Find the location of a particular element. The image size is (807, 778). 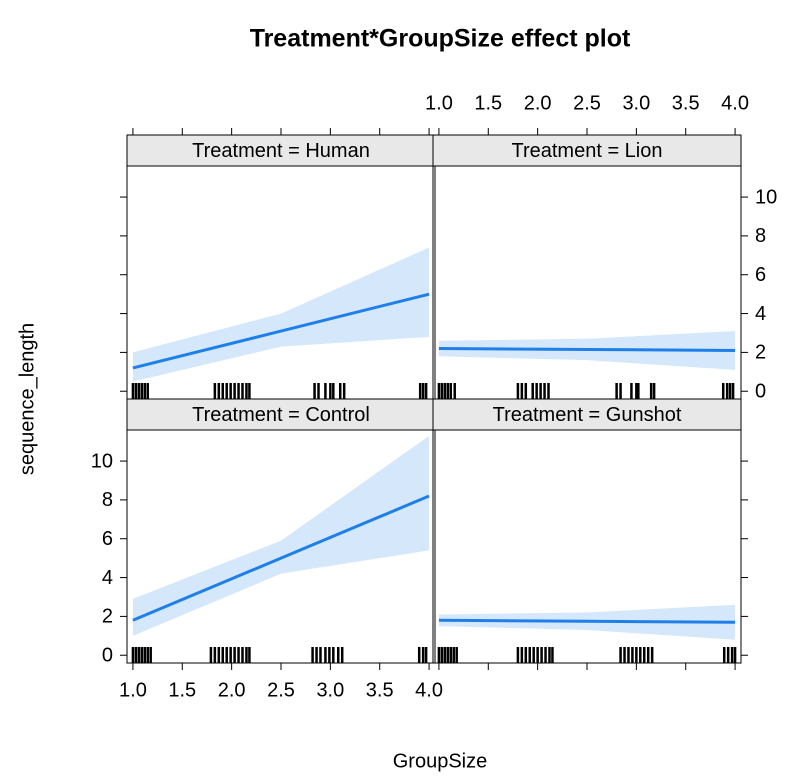

strip-label: Treatment = Human is located at coordinates (281, 151).